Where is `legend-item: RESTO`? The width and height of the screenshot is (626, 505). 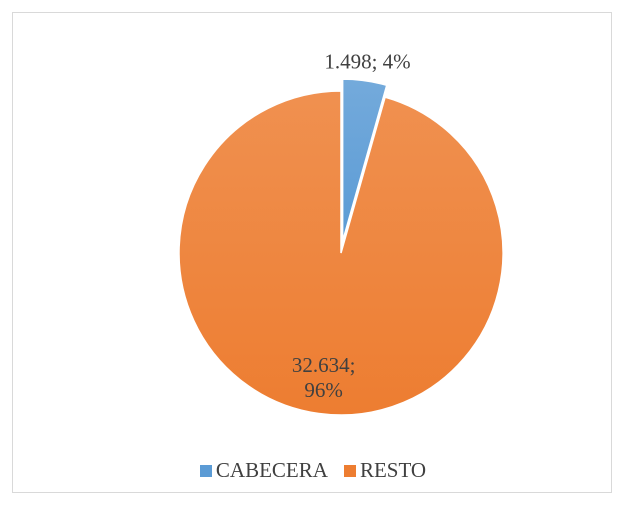 legend-item: RESTO is located at coordinates (385, 470).